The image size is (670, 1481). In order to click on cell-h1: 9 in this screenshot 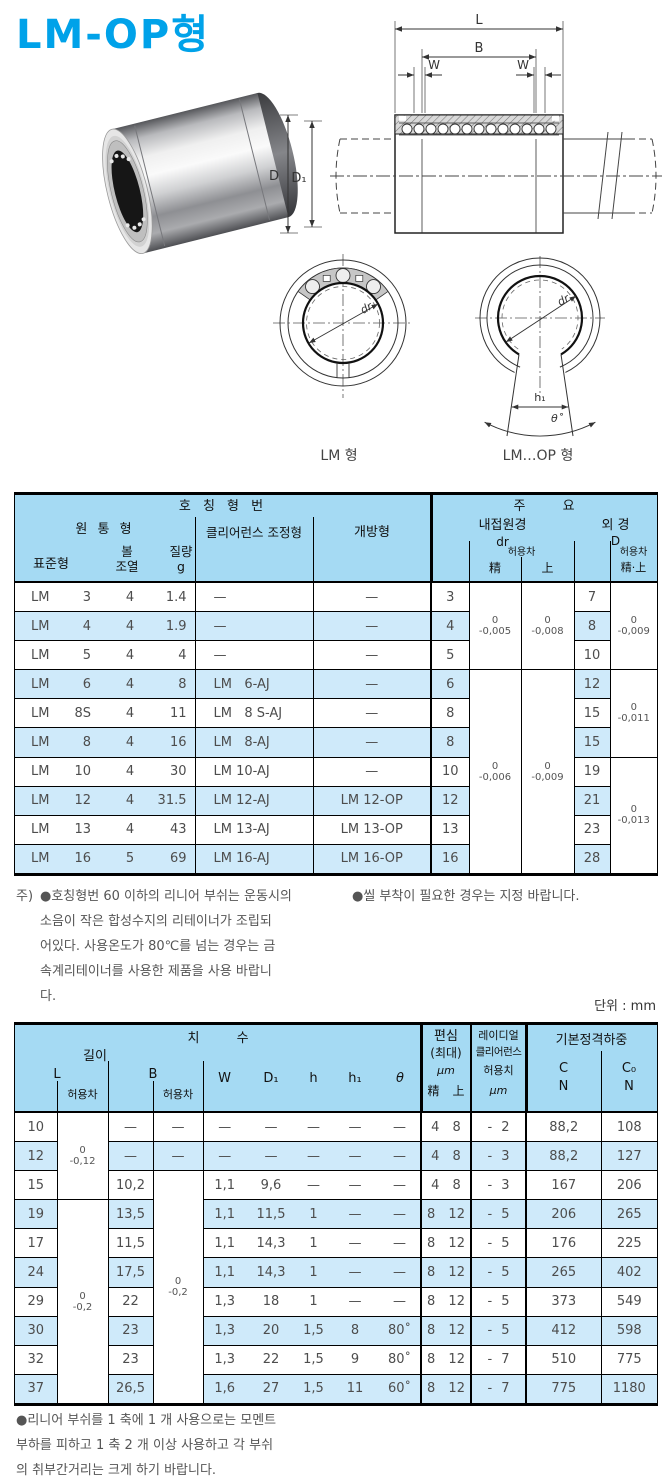, I will do `click(355, 1359)`.